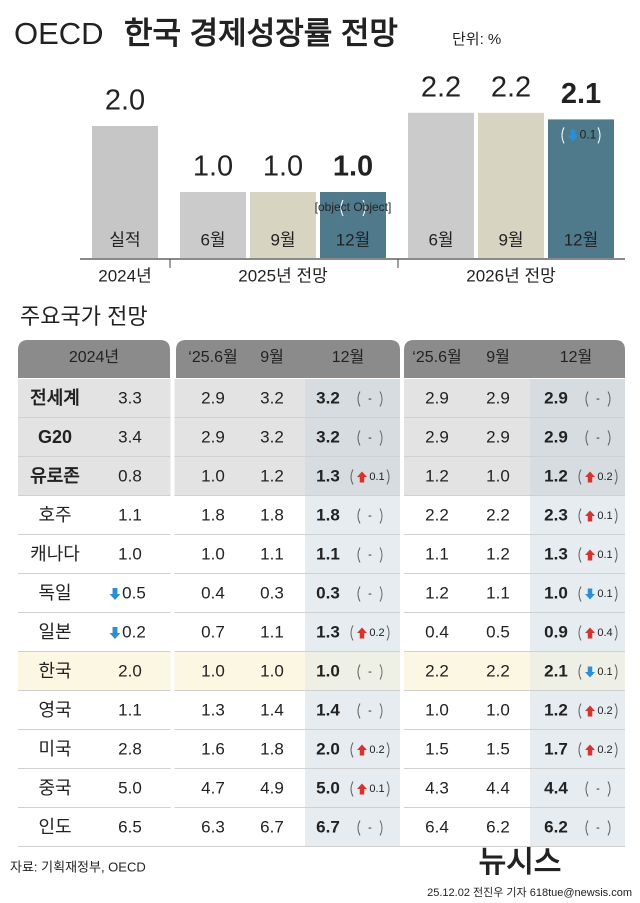 The image size is (640, 903). What do you see at coordinates (498, 826) in the screenshot?
I see `cell: 6.2` at bounding box center [498, 826].